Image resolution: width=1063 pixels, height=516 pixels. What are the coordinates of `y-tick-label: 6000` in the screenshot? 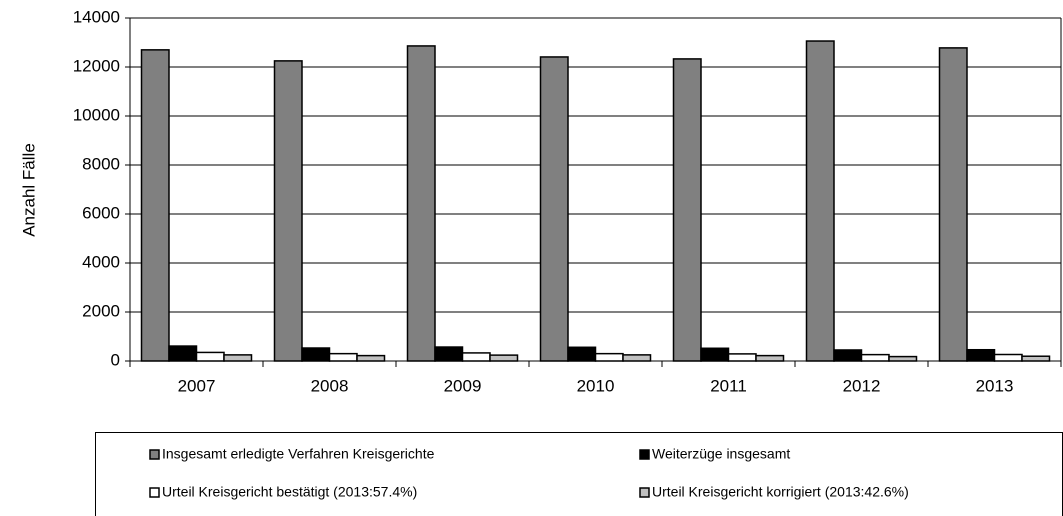 It's located at (101, 212).